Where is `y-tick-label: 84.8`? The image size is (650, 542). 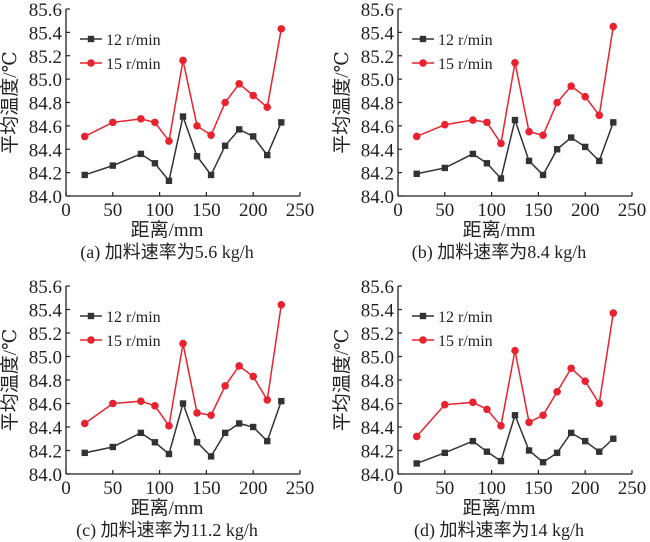 y-tick-label: 84.8 is located at coordinates (45, 104).